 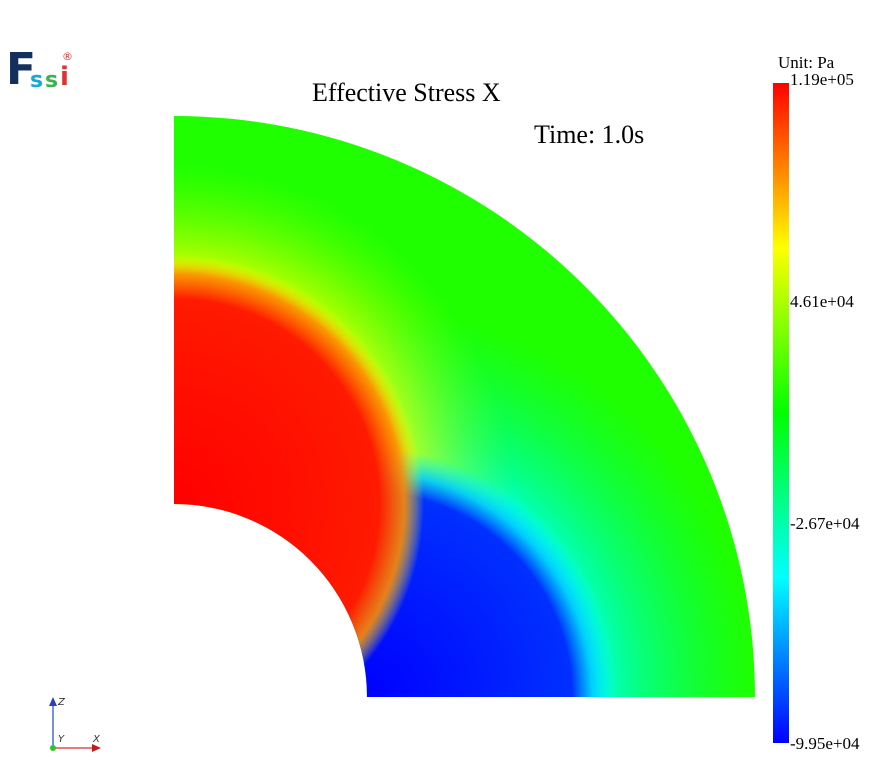 I want to click on axes-triad: Z Y X, so click(x=75, y=724).